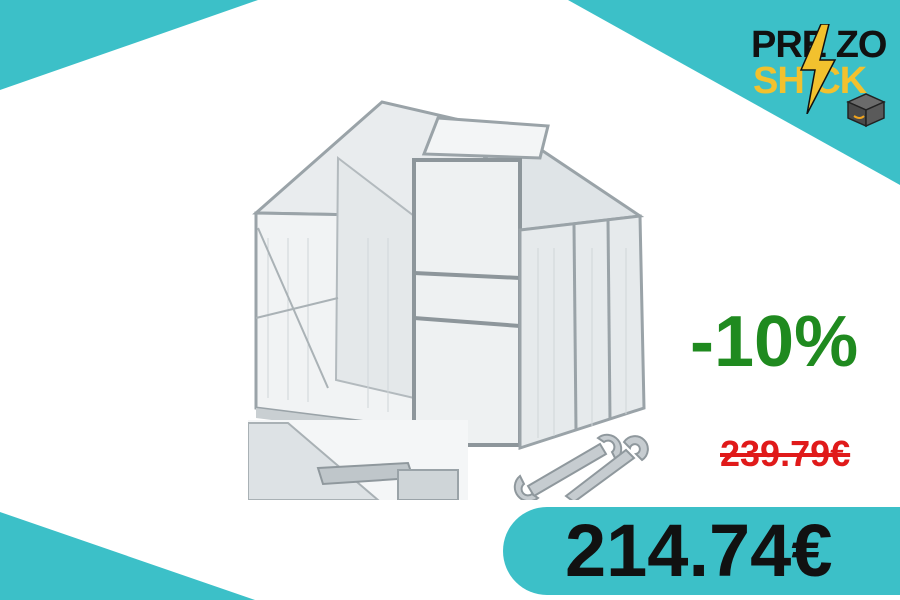 The image size is (900, 600). Describe the element at coordinates (818, 69) in the screenshot. I see `lightning-bolt-icon` at that location.